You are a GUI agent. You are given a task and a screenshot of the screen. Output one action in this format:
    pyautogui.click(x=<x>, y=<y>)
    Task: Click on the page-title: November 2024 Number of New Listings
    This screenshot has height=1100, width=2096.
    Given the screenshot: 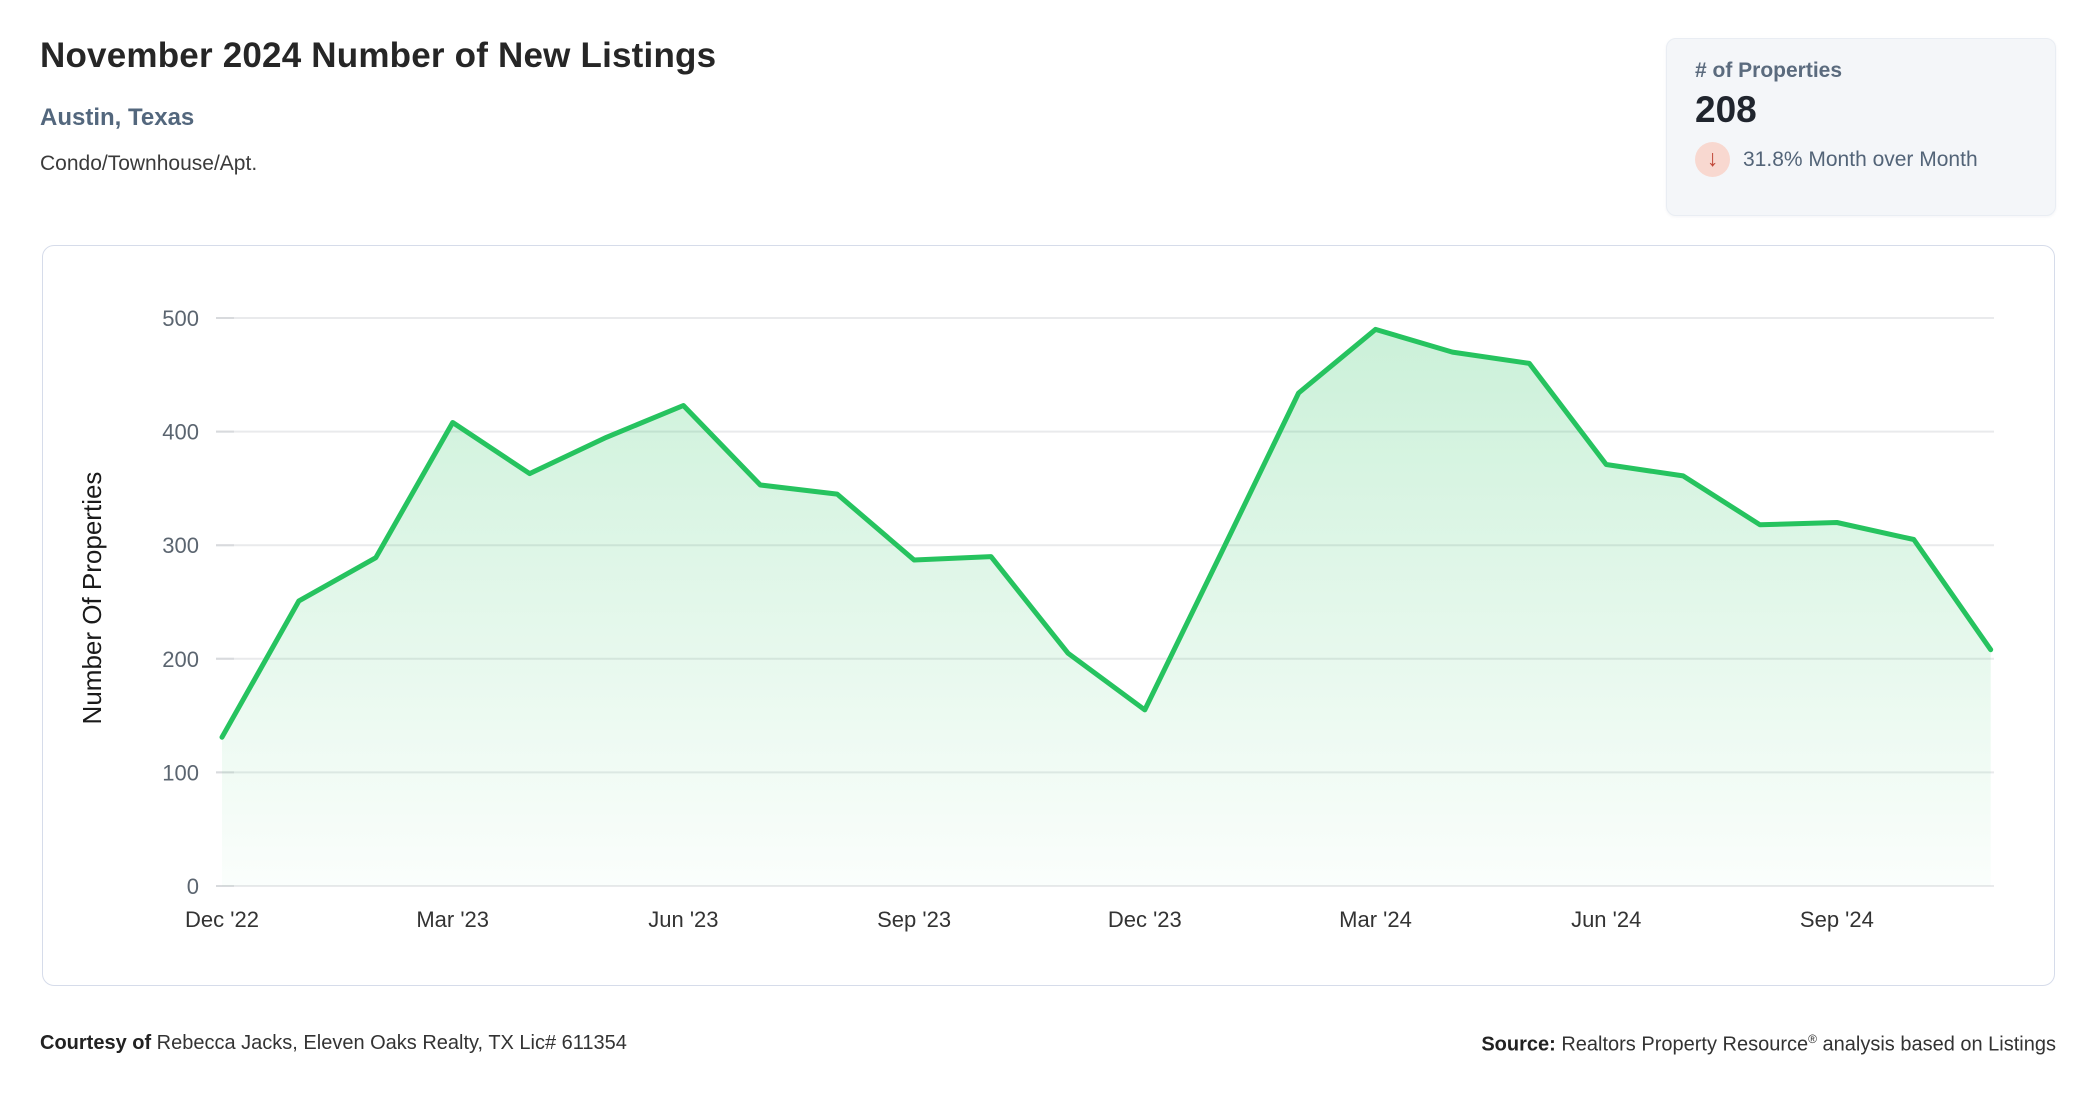 What is the action you would take?
    pyautogui.click(x=378, y=55)
    